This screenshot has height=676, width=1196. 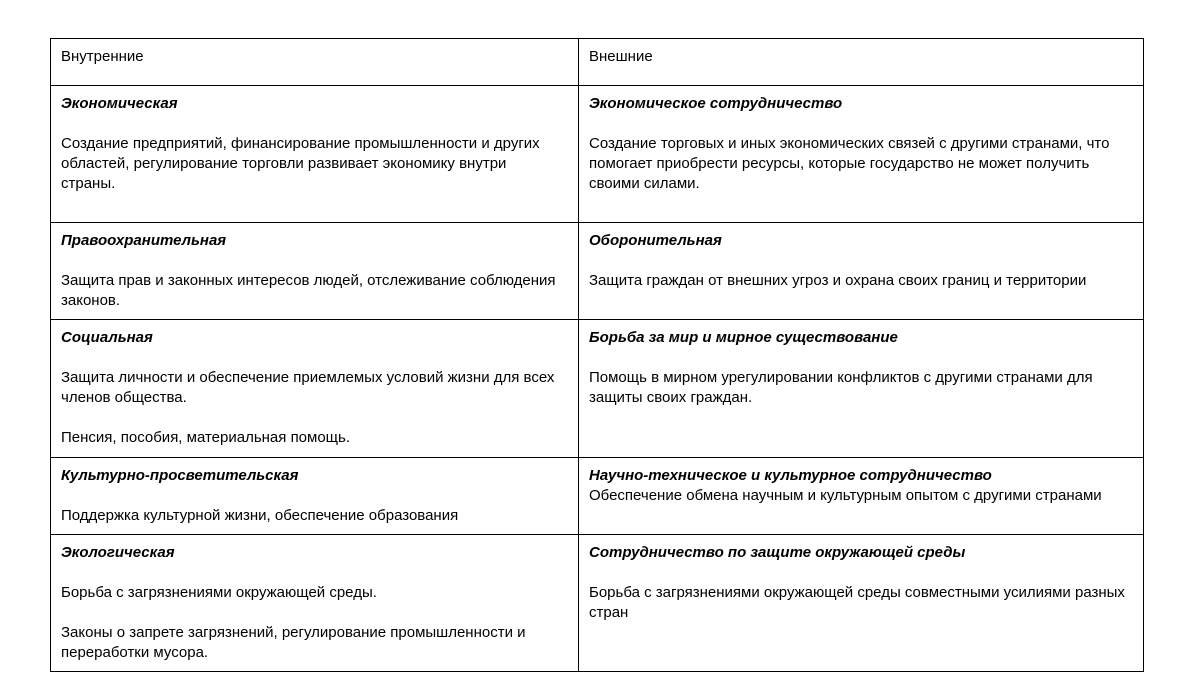 I want to click on function-title: Правоохранительная, so click(x=144, y=240).